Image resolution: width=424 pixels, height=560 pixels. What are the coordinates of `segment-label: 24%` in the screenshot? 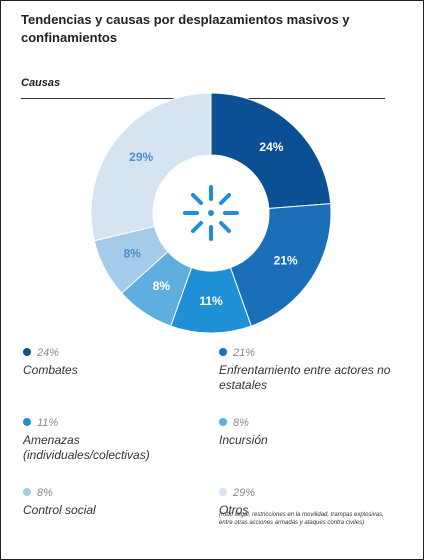 It's located at (271, 147).